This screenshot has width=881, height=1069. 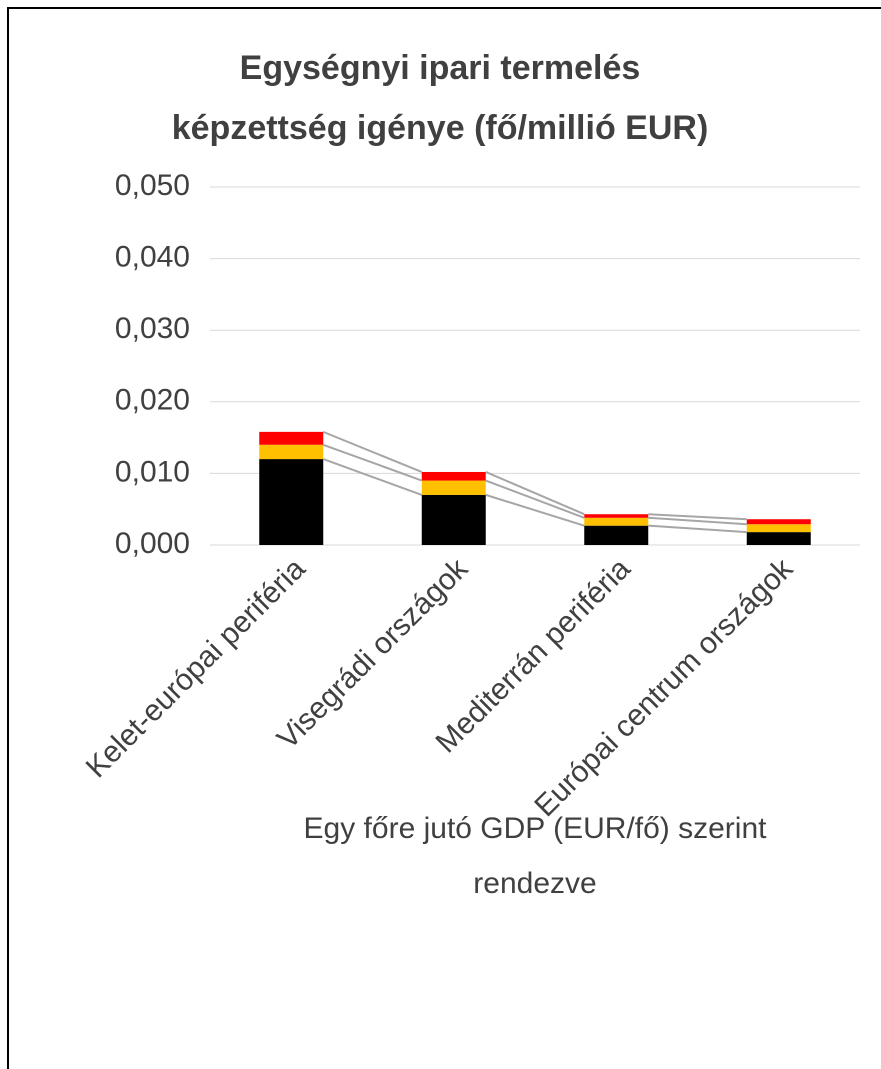 I want to click on y-tick-label: 0,020, so click(x=152, y=400).